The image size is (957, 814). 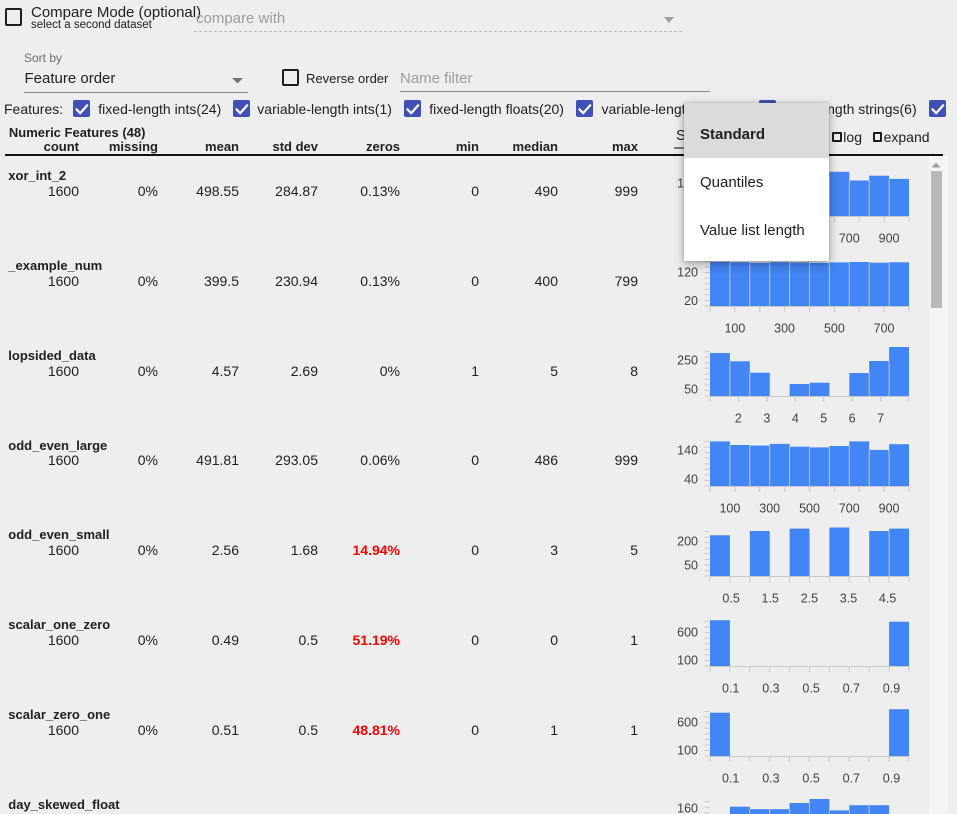 What do you see at coordinates (848, 599) in the screenshot?
I see `svg-text: 3.5` at bounding box center [848, 599].